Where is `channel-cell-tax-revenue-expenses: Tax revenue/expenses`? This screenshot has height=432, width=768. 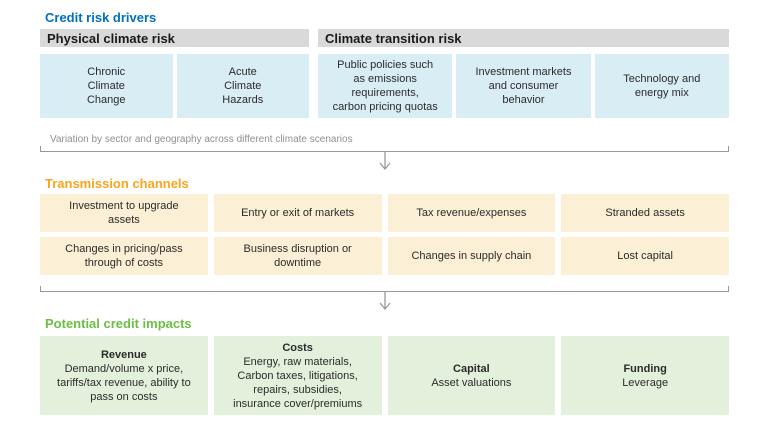
channel-cell-tax-revenue-expenses: Tax revenue/expenses is located at coordinates (471, 213).